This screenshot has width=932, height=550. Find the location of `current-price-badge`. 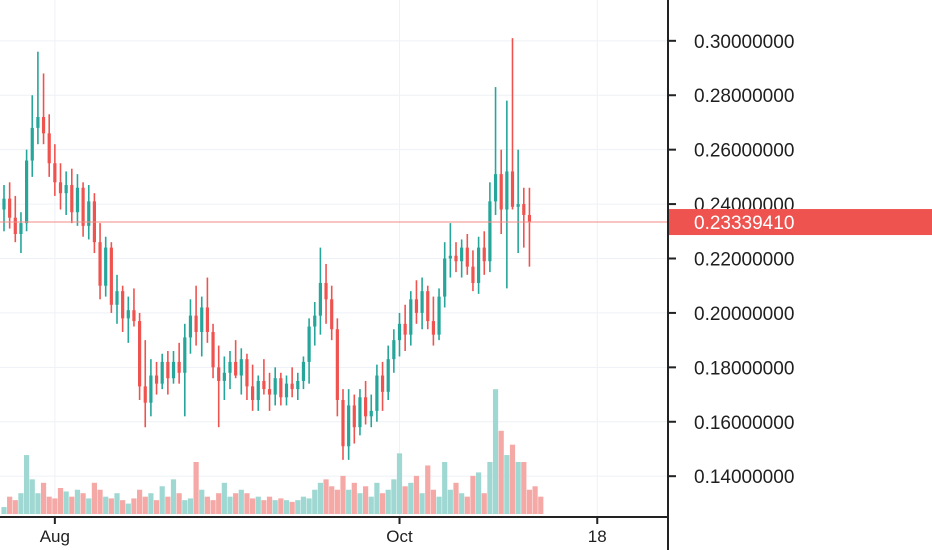

current-price-badge is located at coordinates (800, 222).